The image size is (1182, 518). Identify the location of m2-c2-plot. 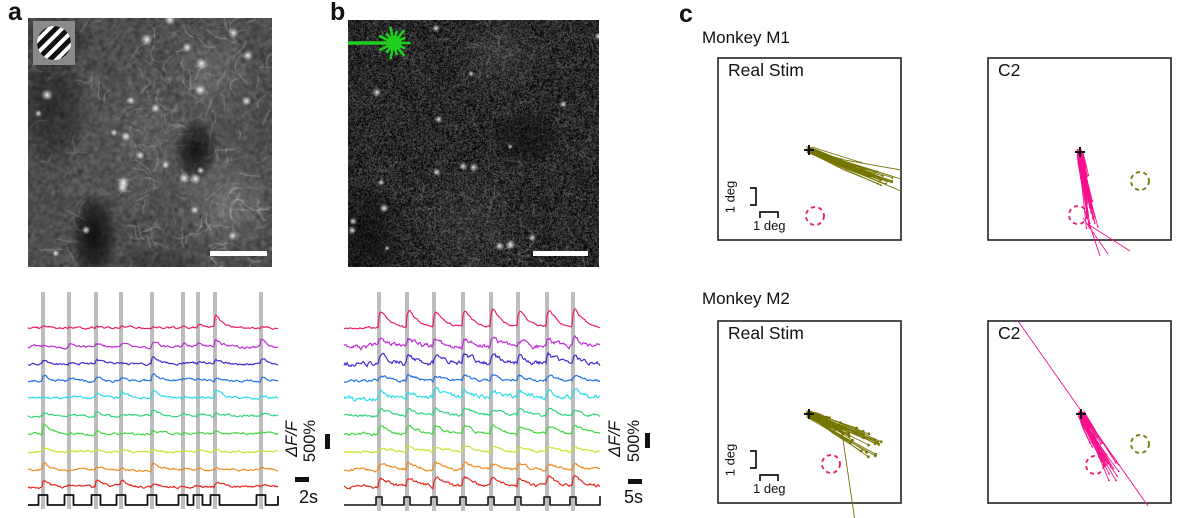
(1079, 413).